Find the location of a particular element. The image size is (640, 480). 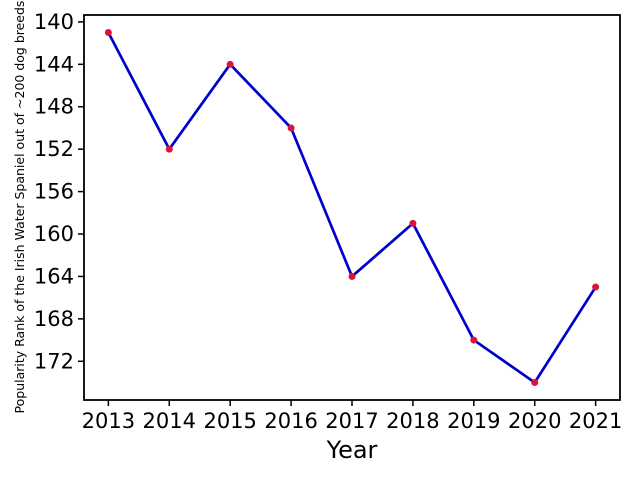

y-tick-label: 156 is located at coordinates (54, 192).